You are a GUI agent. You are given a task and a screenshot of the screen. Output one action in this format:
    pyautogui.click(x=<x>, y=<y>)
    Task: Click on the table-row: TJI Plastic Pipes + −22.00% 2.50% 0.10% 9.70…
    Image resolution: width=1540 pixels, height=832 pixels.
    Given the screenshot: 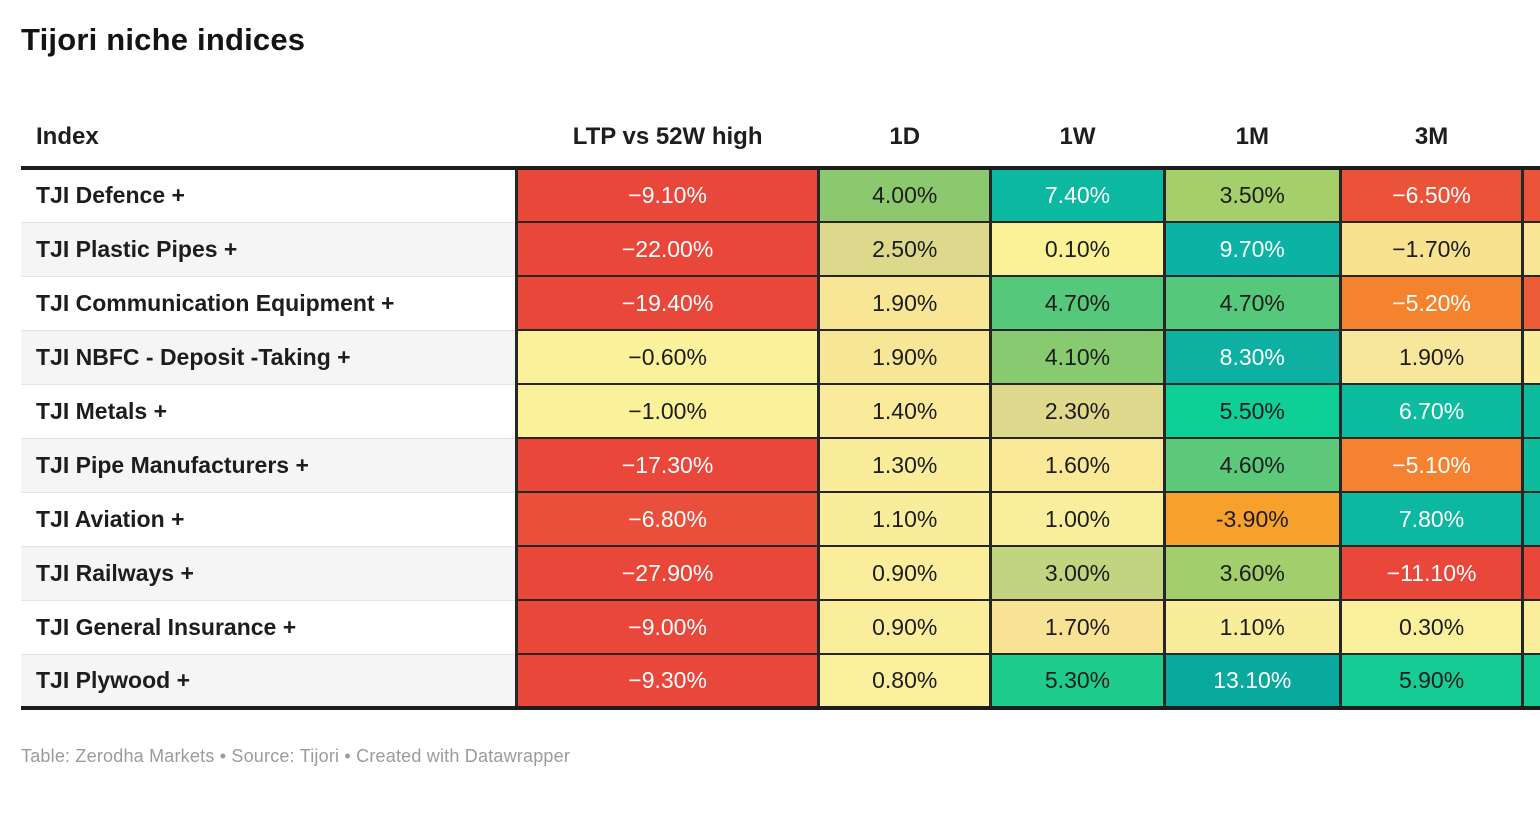 What is the action you would take?
    pyautogui.click(x=780, y=248)
    